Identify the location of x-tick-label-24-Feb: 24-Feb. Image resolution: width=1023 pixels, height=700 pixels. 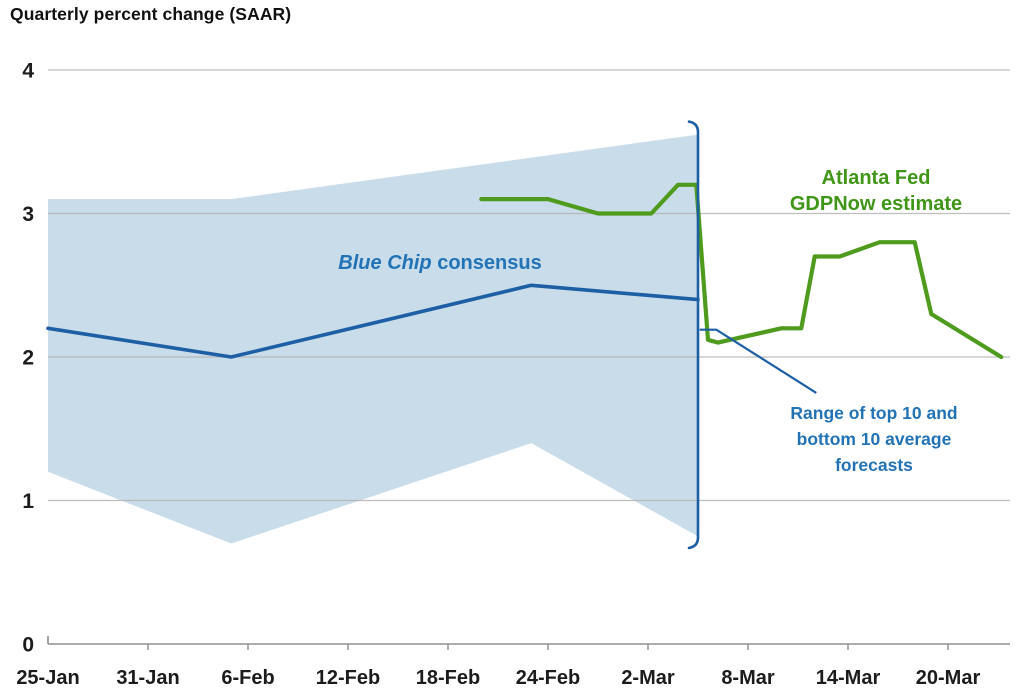
(548, 678).